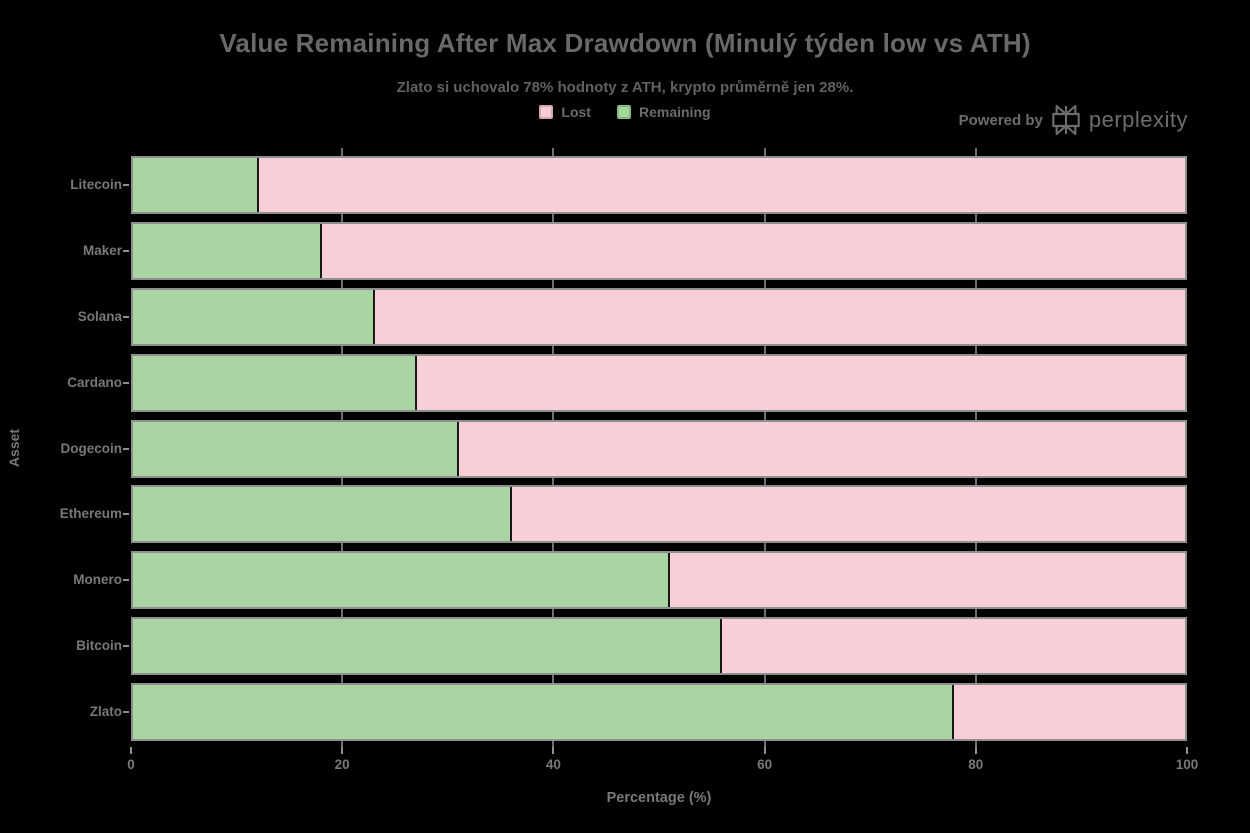  I want to click on bar-row-monero, so click(659, 580).